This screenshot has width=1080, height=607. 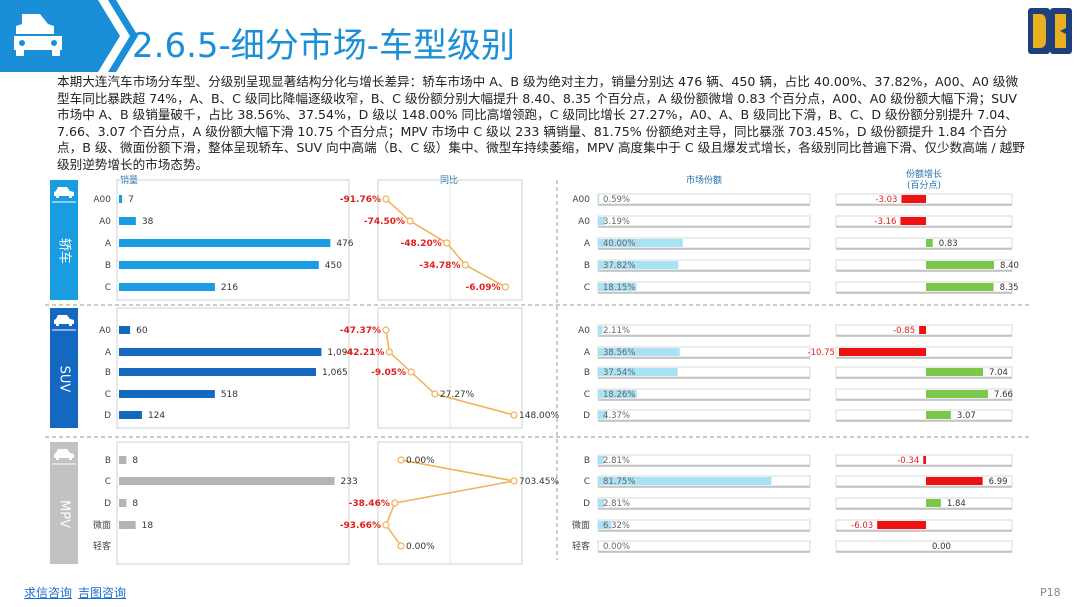 I want to click on sales-value-label: 38, so click(x=148, y=222).